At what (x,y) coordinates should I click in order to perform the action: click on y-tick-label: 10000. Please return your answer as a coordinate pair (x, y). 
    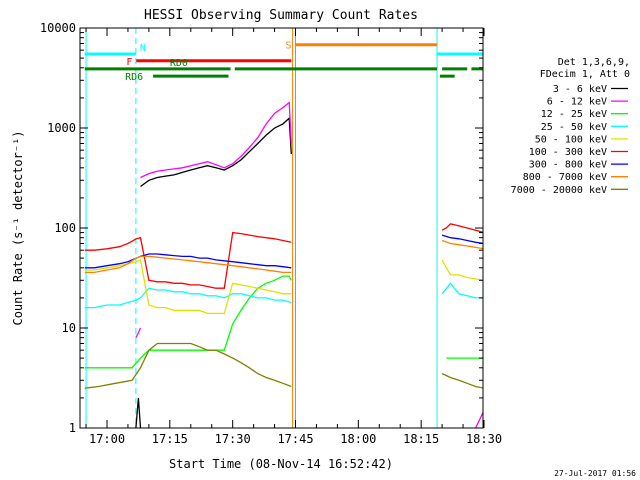
    Looking at the image, I should click on (58, 28).